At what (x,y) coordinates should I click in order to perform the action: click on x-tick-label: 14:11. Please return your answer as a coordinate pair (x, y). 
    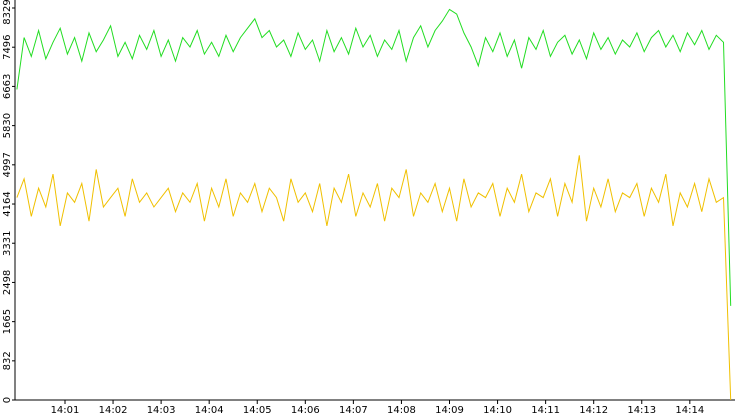
    Looking at the image, I should click on (545, 410).